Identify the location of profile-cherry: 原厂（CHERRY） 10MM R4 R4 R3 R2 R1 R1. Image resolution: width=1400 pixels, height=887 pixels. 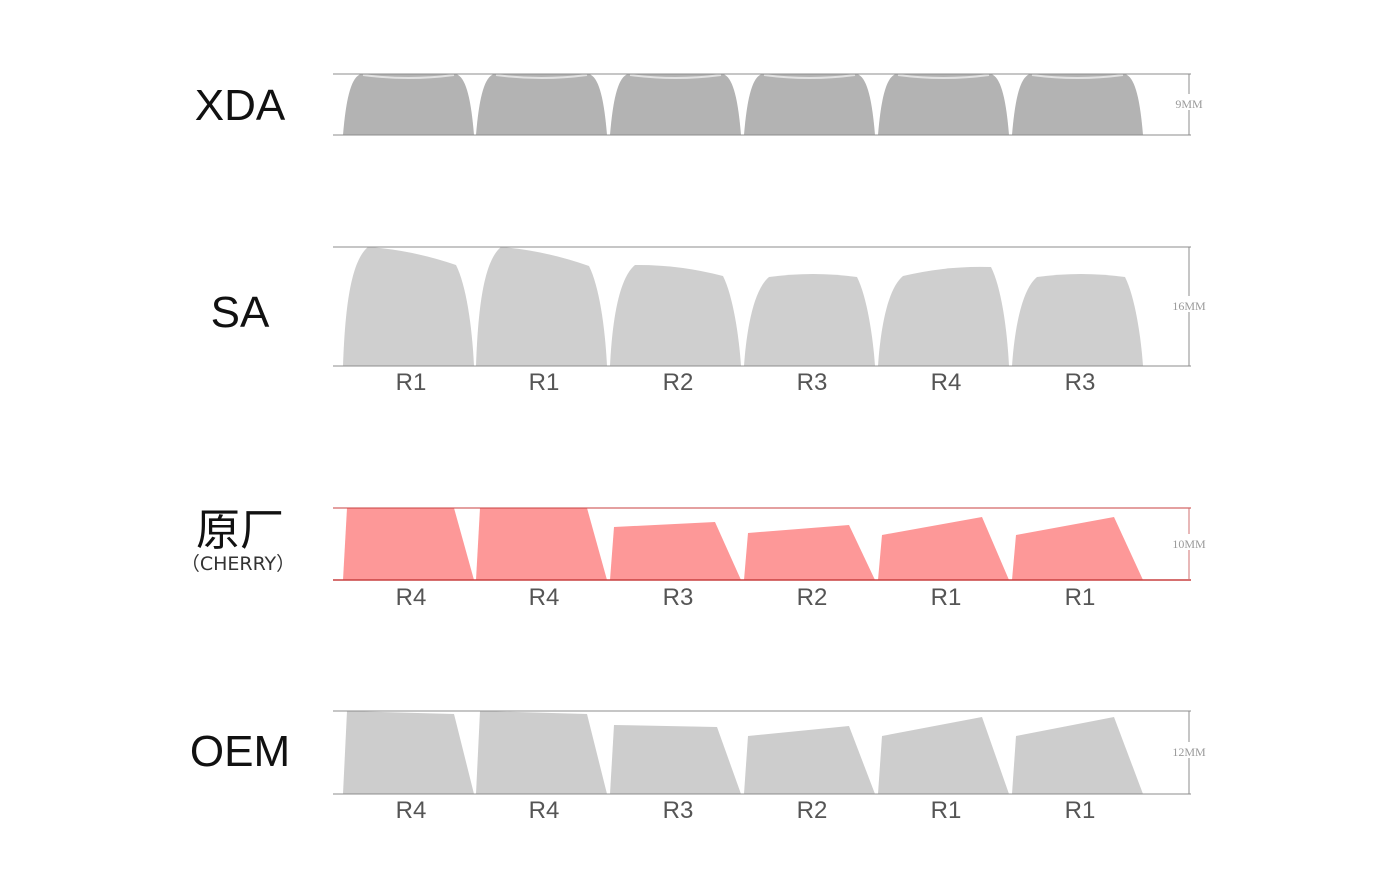
(693, 558).